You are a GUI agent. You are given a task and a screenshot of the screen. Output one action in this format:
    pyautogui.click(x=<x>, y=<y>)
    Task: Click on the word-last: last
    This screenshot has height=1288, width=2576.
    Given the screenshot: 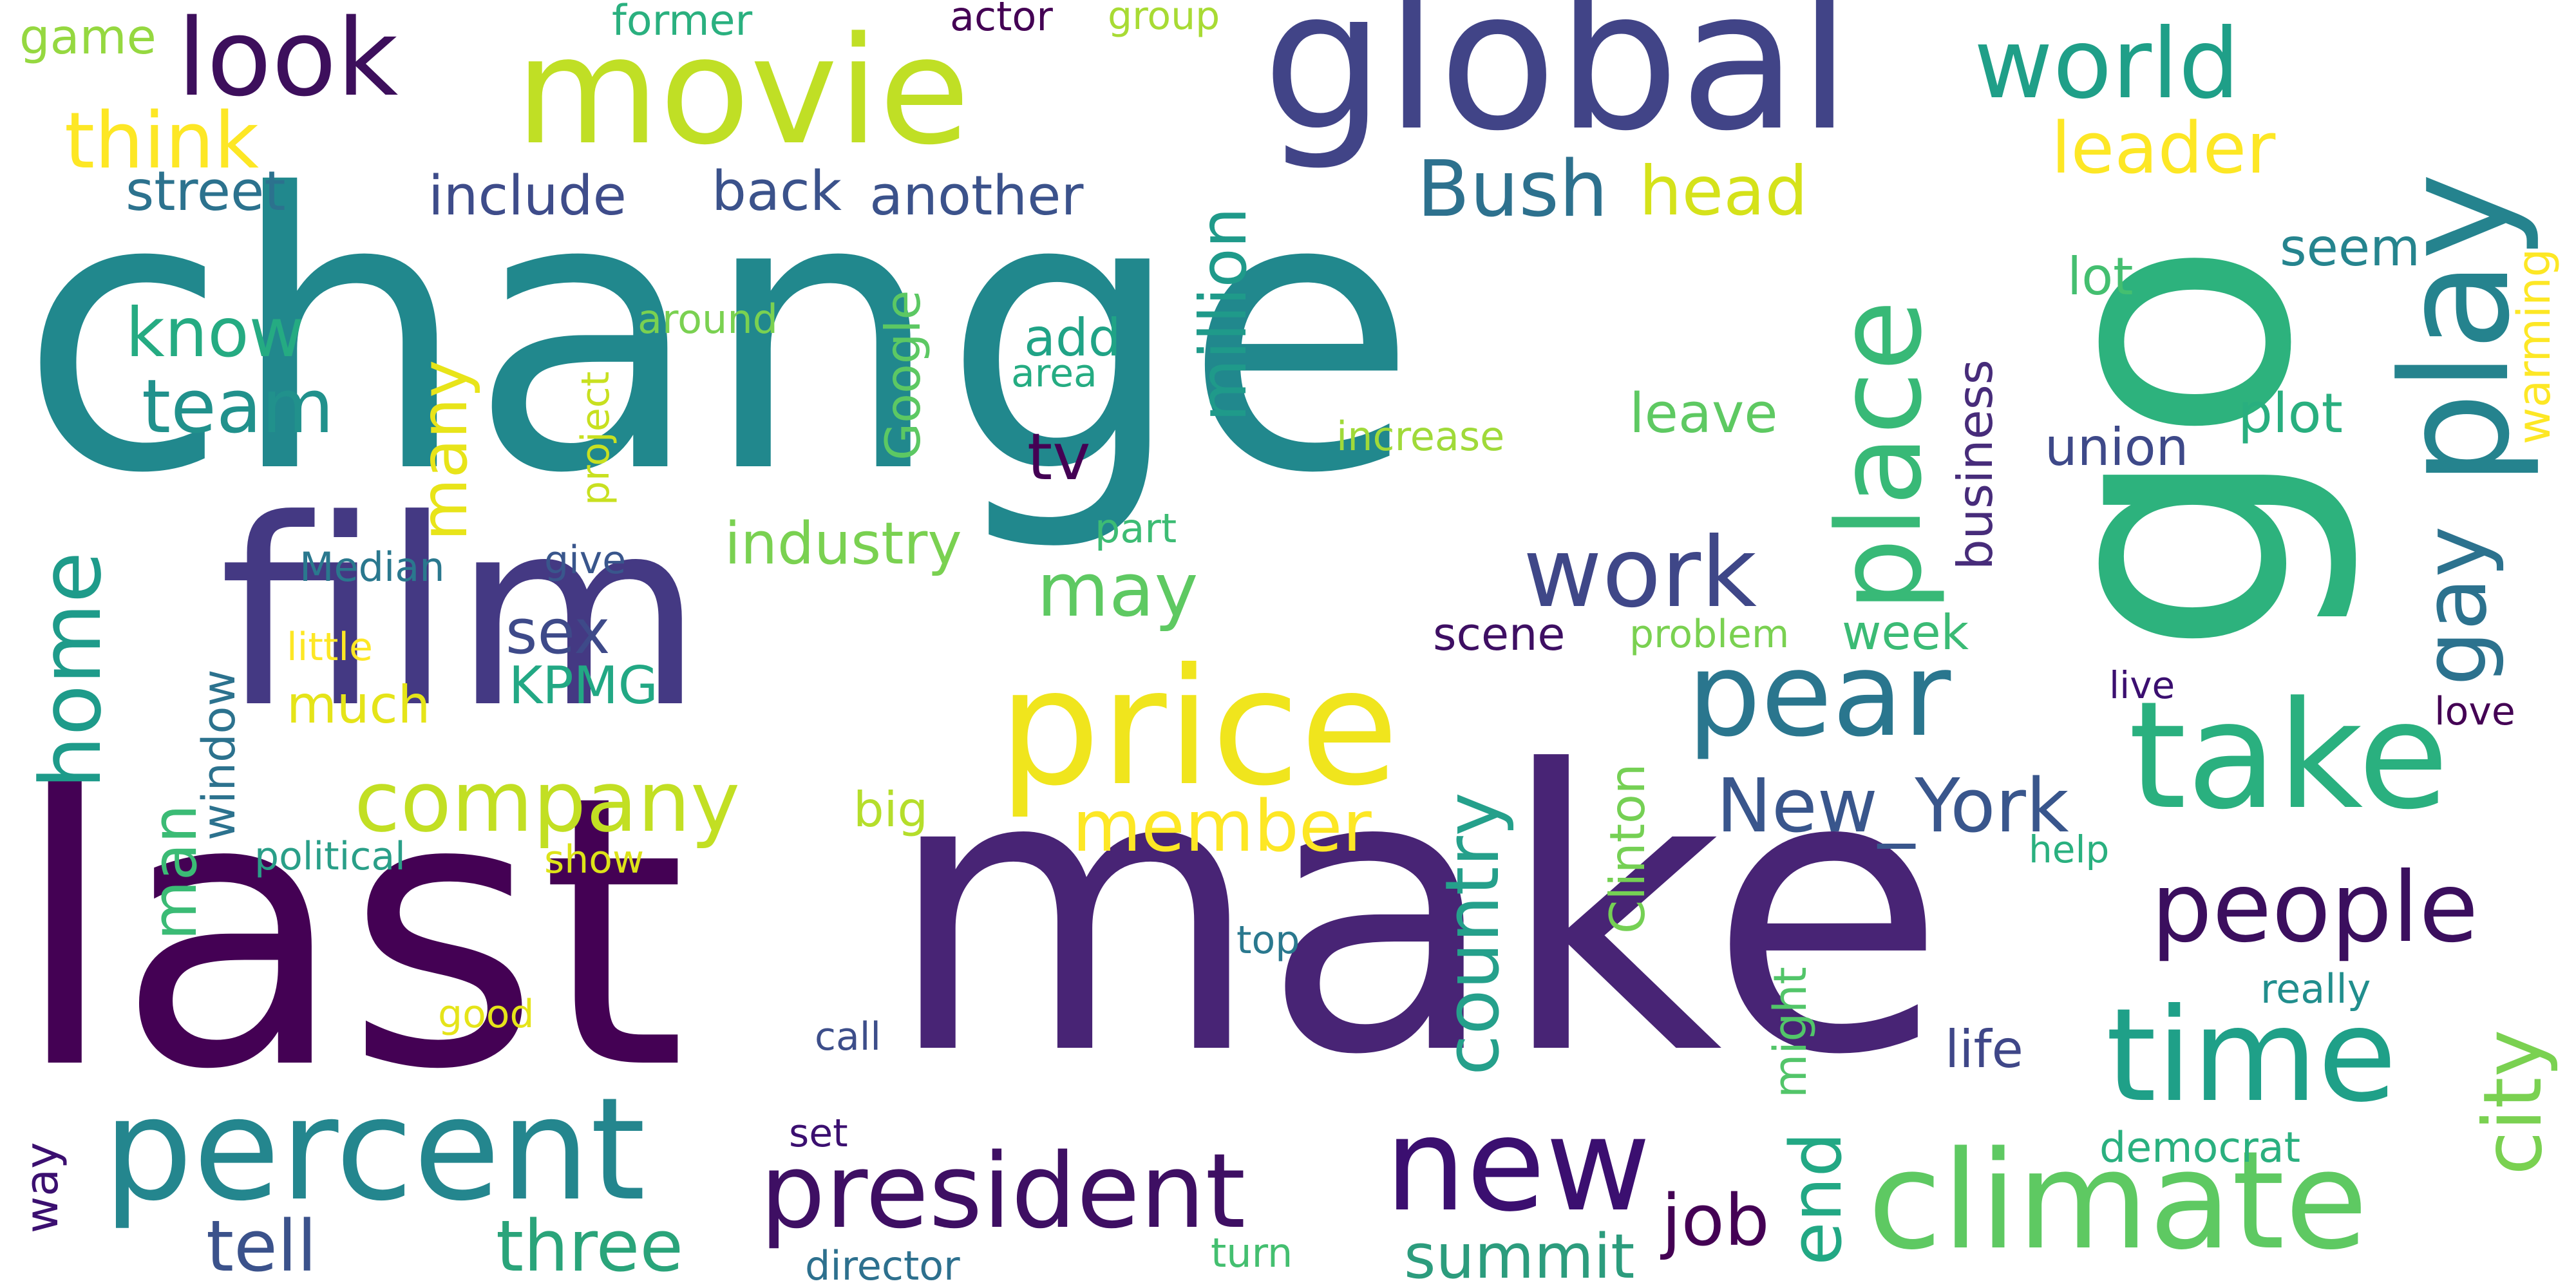 What is the action you would take?
    pyautogui.click(x=350, y=934)
    